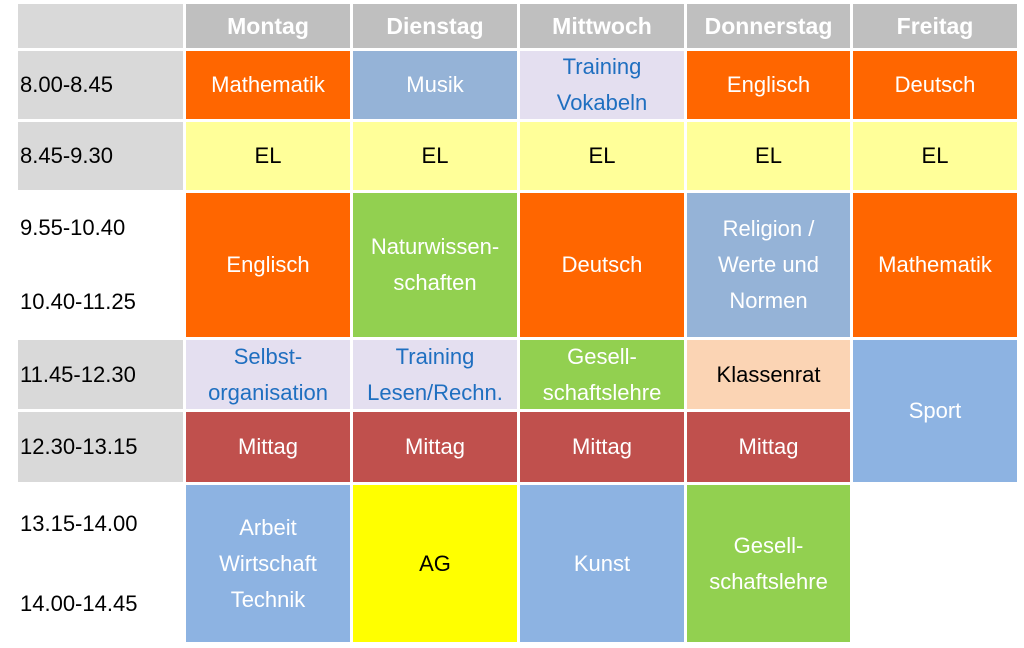 The width and height of the screenshot is (1024, 648). Describe the element at coordinates (935, 26) in the screenshot. I see `day-header: Freitag` at that location.